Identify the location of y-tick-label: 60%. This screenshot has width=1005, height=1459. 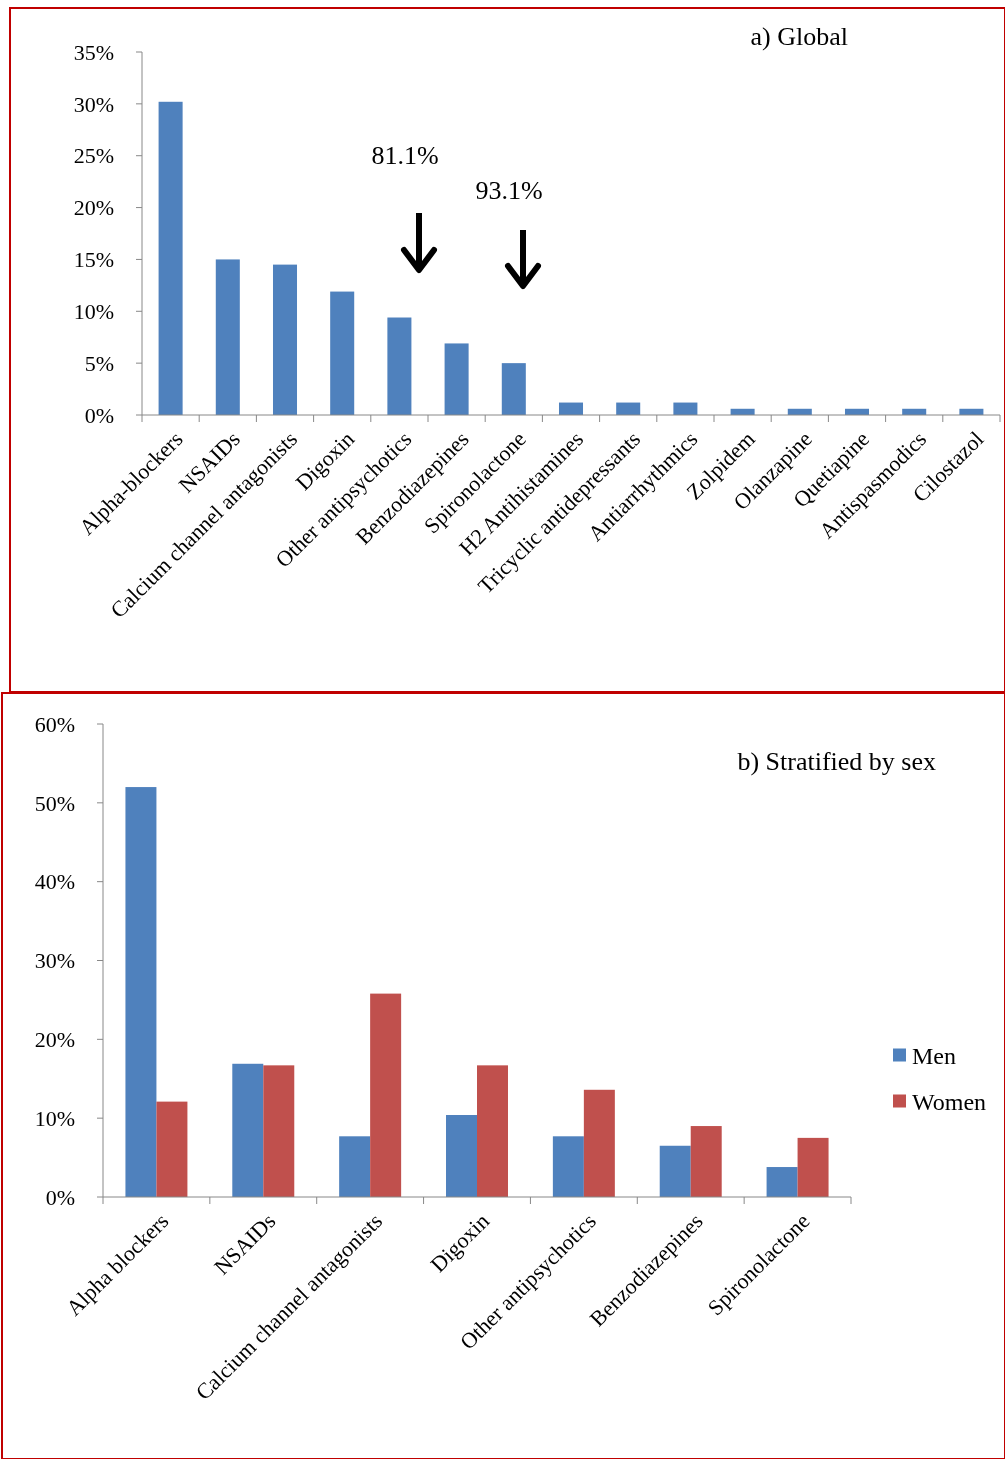
(54, 724).